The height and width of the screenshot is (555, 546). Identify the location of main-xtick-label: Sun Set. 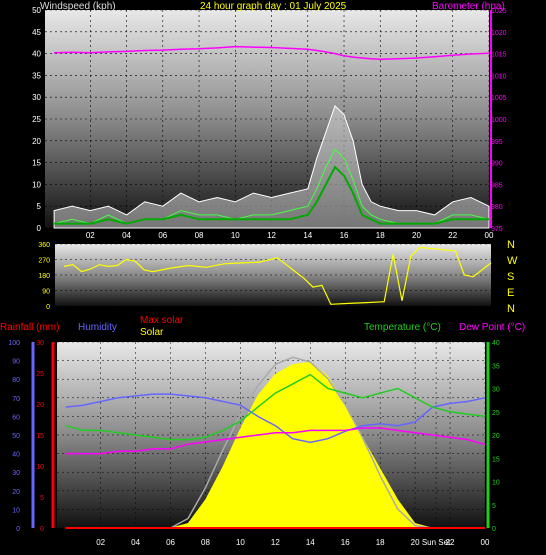
(436, 542).